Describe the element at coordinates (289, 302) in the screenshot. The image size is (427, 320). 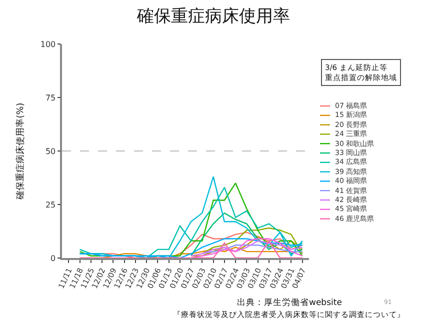
I see `source-note: 出典：厚生労働省website` at that location.